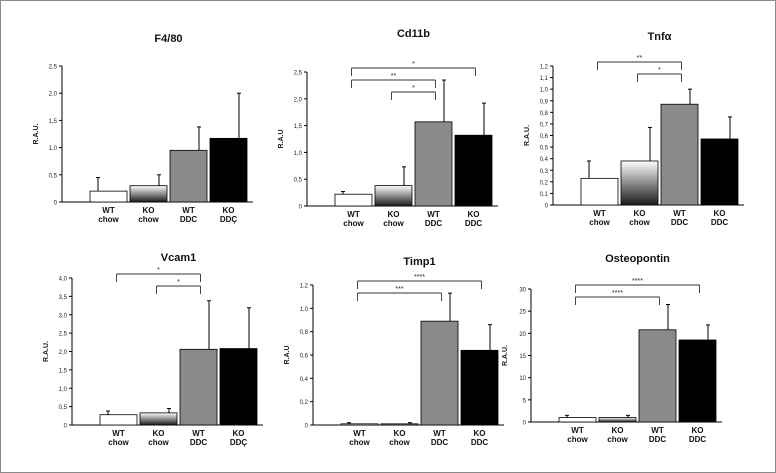  I want to click on y-tick-label: 1,2, so click(304, 287).